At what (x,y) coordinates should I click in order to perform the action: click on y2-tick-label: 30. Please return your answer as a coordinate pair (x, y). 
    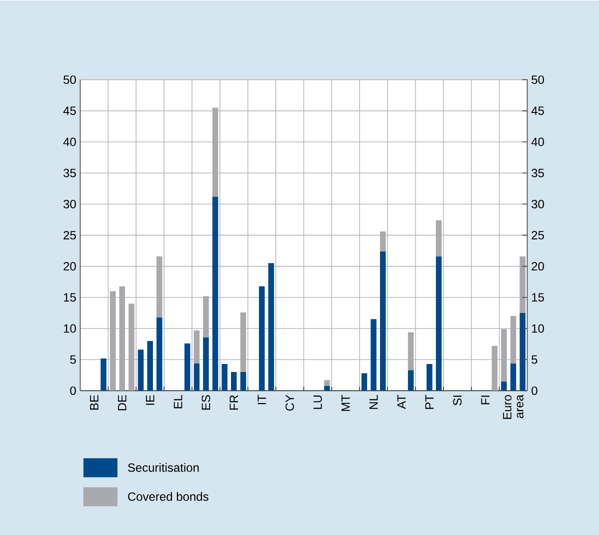
    Looking at the image, I should click on (538, 204).